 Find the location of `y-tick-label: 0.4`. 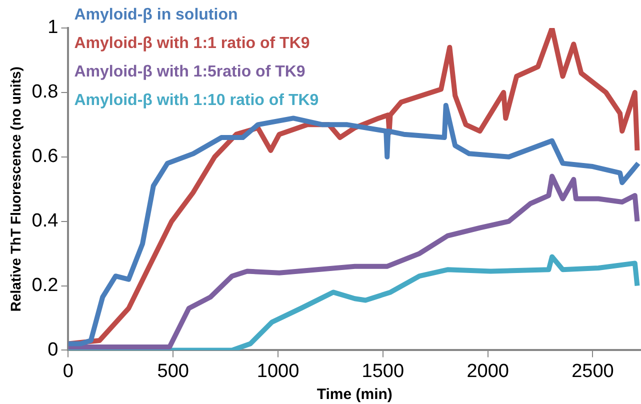

y-tick-label: 0.4 is located at coordinates (45, 221).